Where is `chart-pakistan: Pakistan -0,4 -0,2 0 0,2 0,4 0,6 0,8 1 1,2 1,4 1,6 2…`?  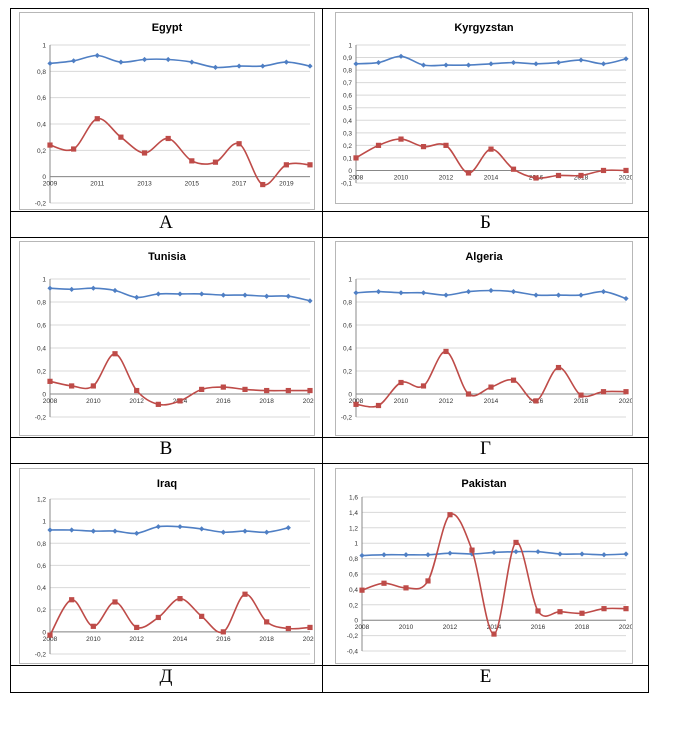 chart-pakistan: Pakistan -0,4 -0,2 0 0,2 0,4 0,6 0,8 1 1,2 1,4 1,6 2… is located at coordinates (490, 567).